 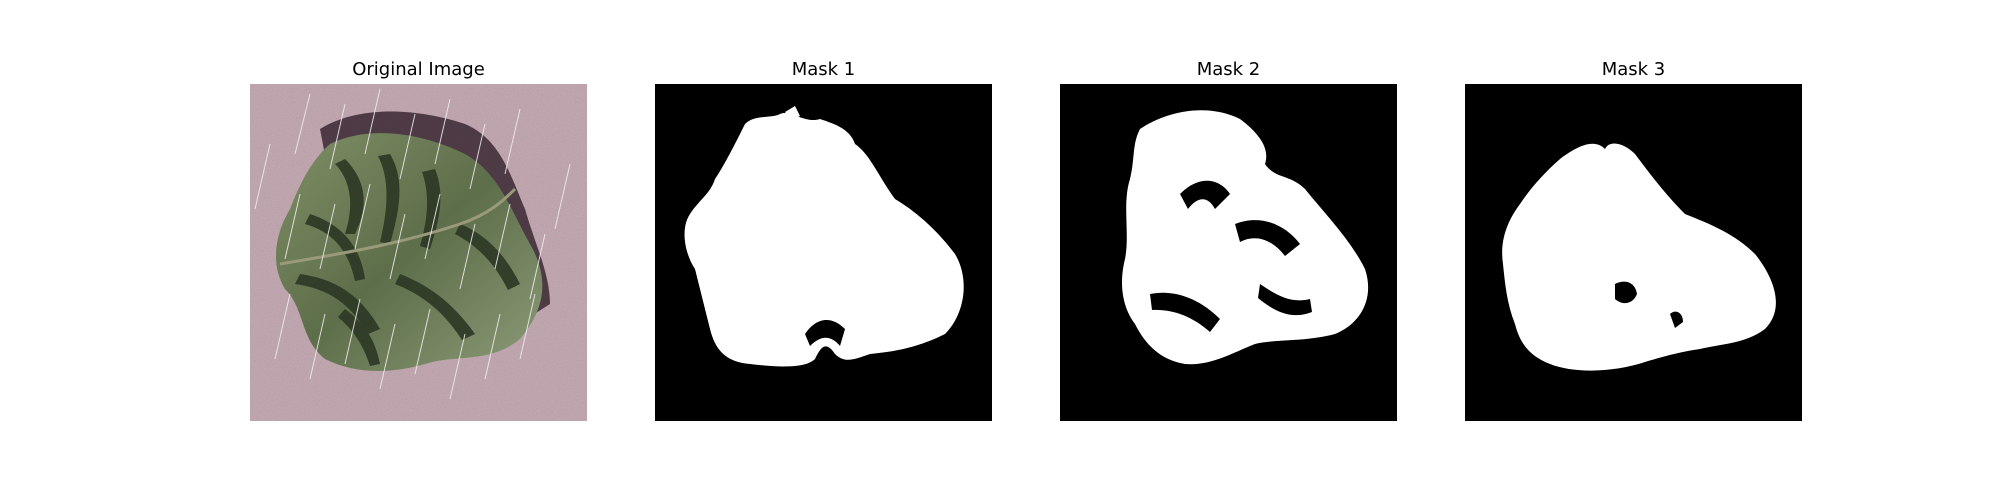 I want to click on rain-streaks, so click(x=412, y=244).